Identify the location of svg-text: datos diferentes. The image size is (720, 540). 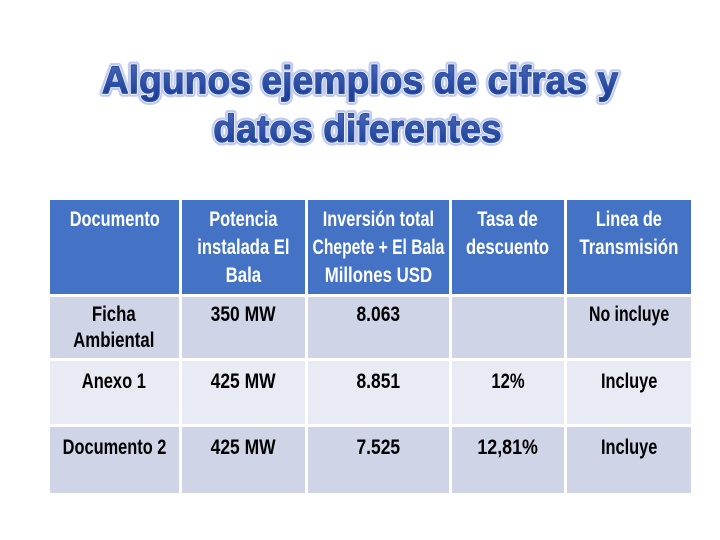
(357, 129).